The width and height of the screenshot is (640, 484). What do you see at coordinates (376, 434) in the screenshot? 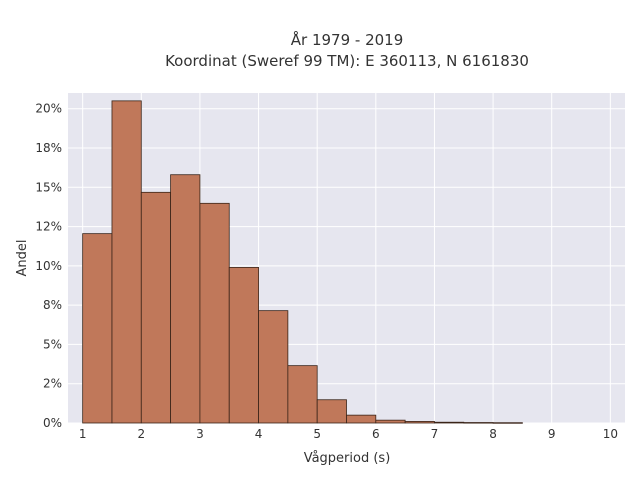
I see `x-tick-label-5: 6` at bounding box center [376, 434].